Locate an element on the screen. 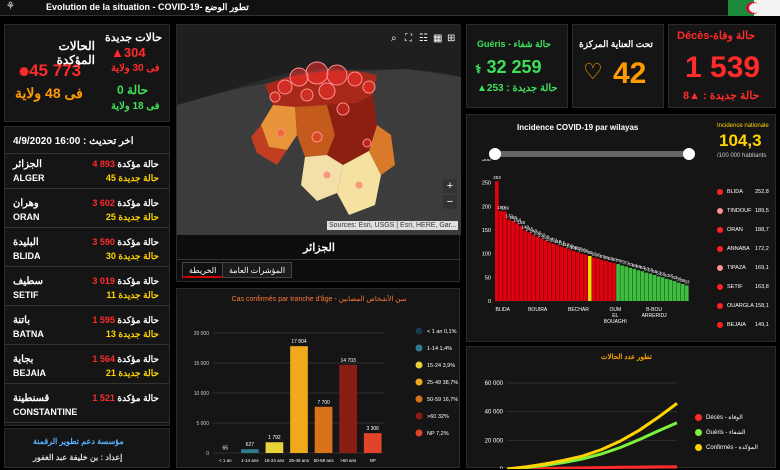 This screenshot has height=470, width=780. incidence-list-item: ORAN 188,7 is located at coordinates (746, 232).